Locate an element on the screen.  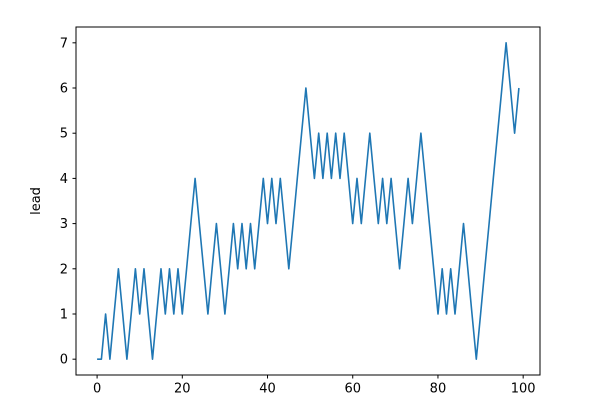
x-tick-label: 60 is located at coordinates (352, 389).